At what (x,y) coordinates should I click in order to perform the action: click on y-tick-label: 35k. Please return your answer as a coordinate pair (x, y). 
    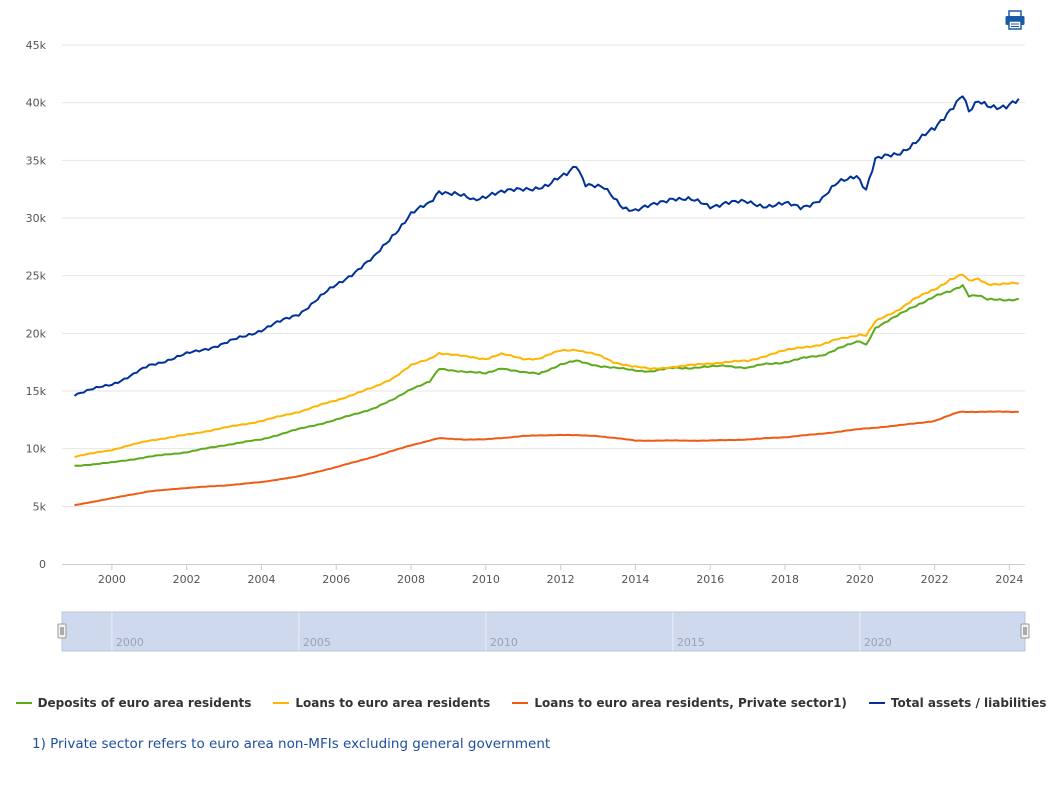
    Looking at the image, I should click on (36, 160).